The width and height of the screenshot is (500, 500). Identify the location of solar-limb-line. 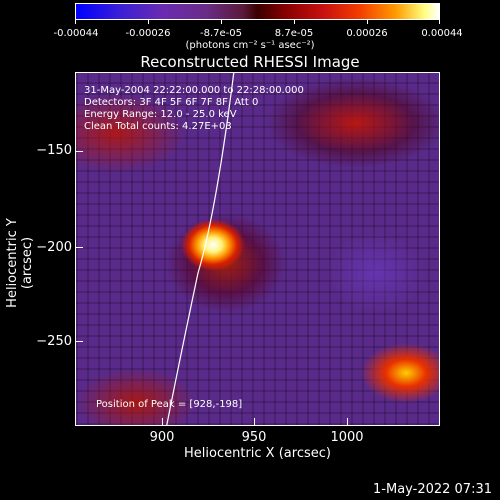
(200, 249).